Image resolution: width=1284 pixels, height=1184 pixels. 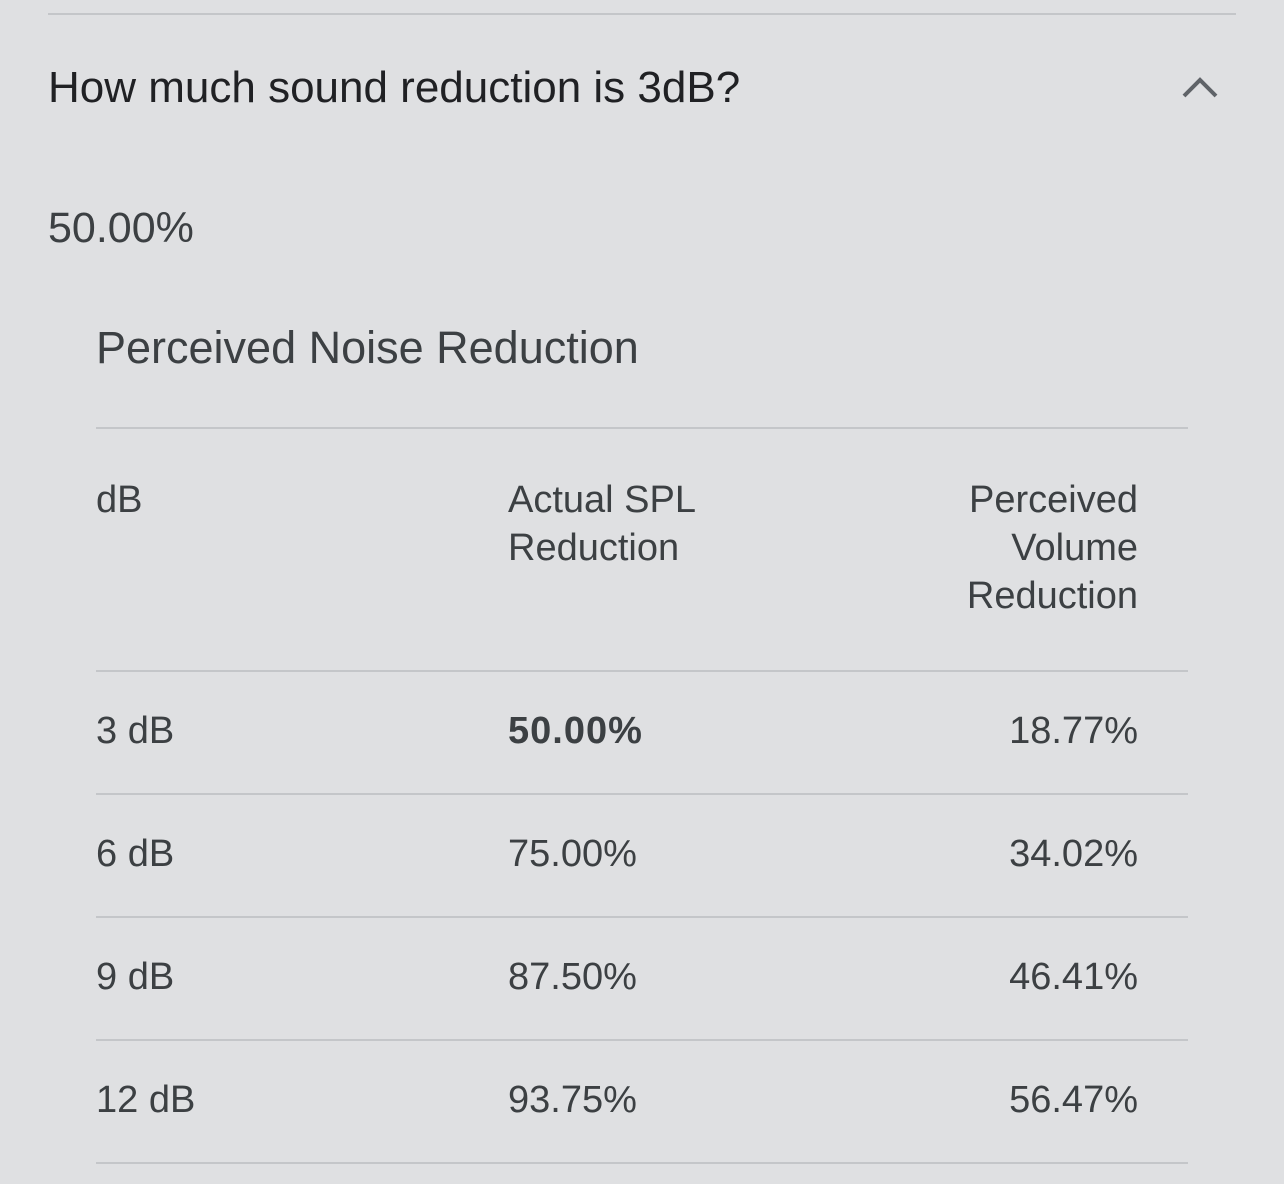 I want to click on table-cell: 93.75%, so click(x=572, y=1100).